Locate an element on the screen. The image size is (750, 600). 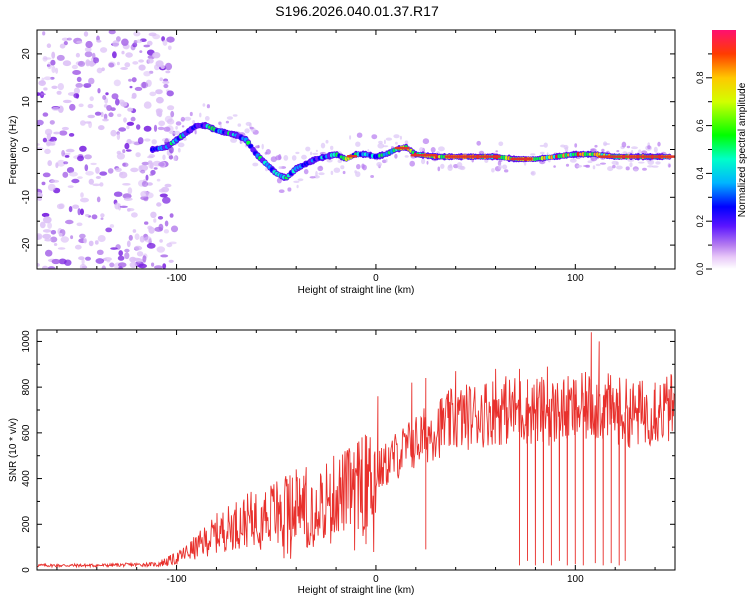
x-tick-label: 100 is located at coordinates (575, 579).